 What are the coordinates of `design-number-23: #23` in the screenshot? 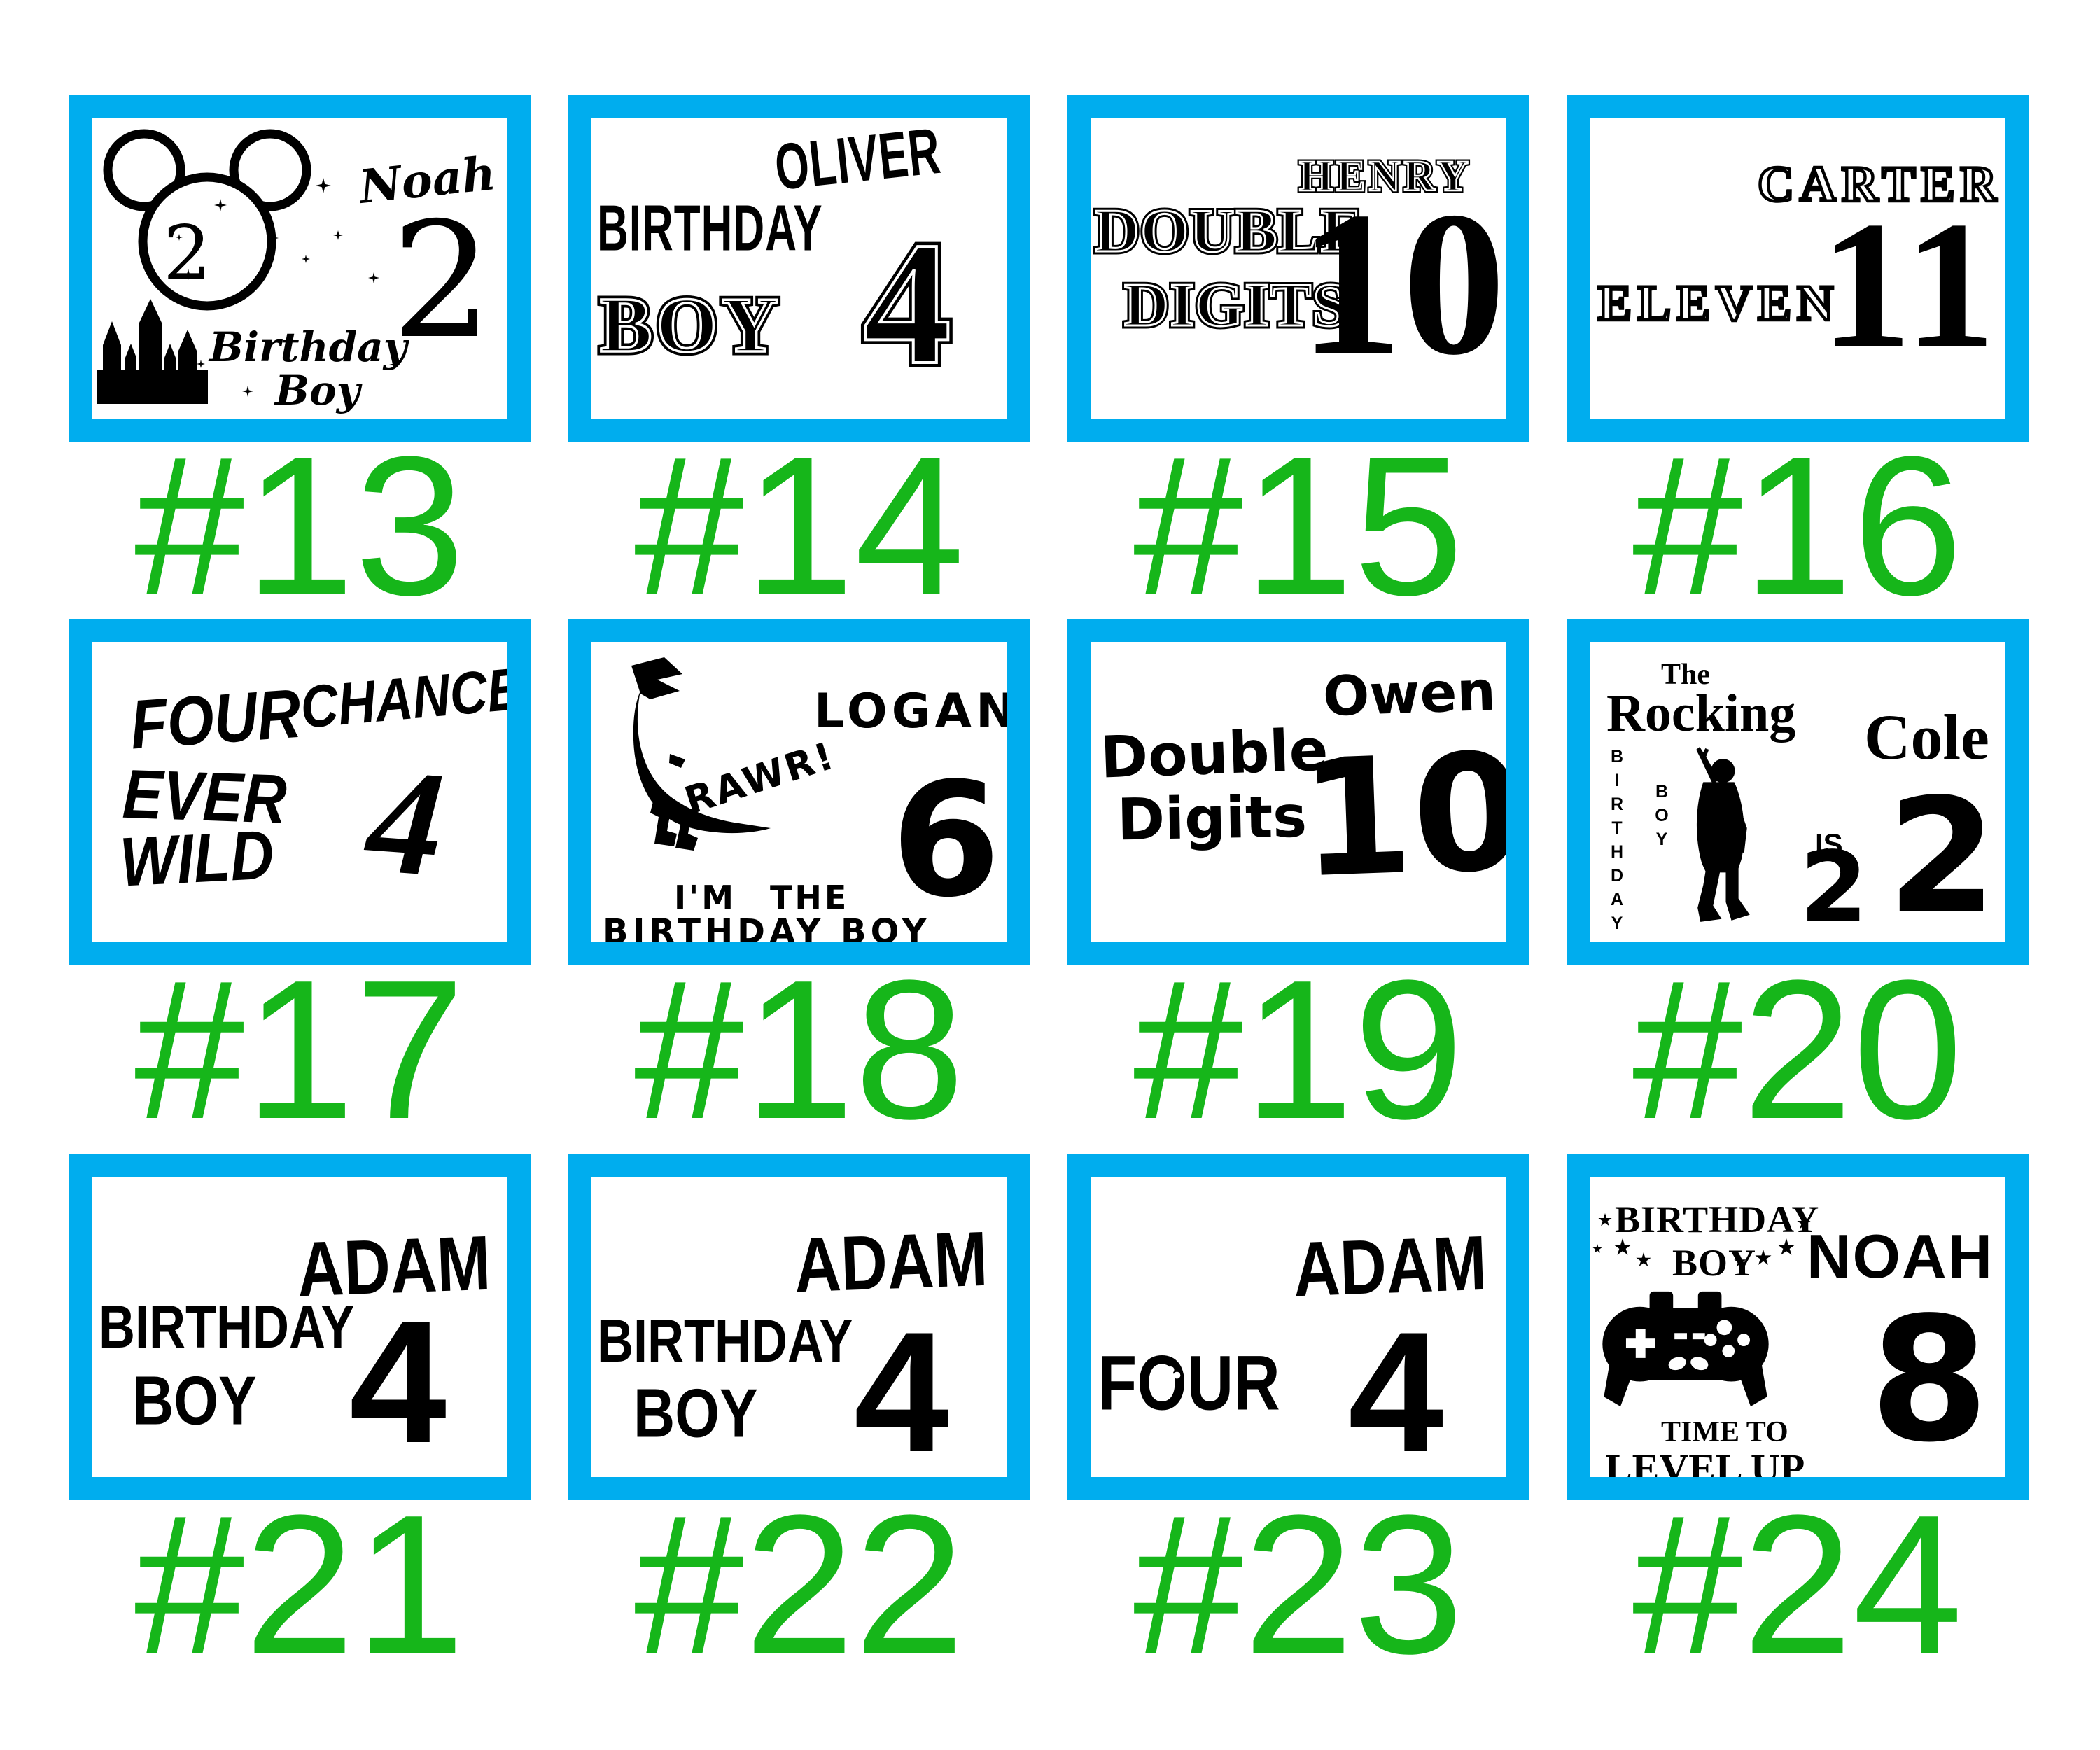 It's located at (1298, 1584).